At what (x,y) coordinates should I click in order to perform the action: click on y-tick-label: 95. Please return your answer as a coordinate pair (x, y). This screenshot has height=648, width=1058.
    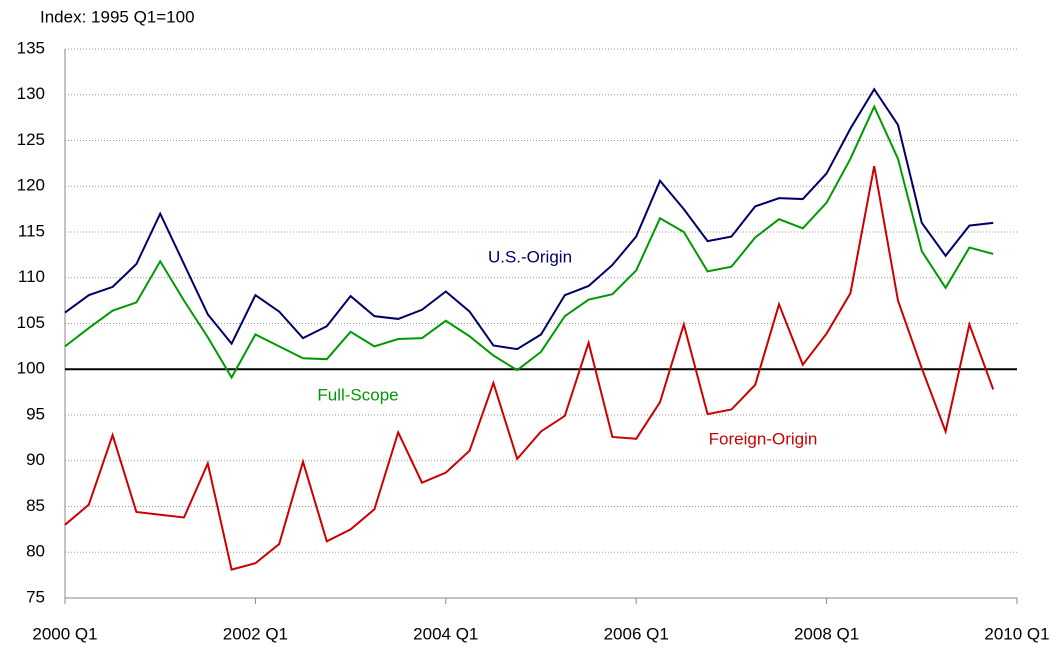
    Looking at the image, I should click on (35, 413).